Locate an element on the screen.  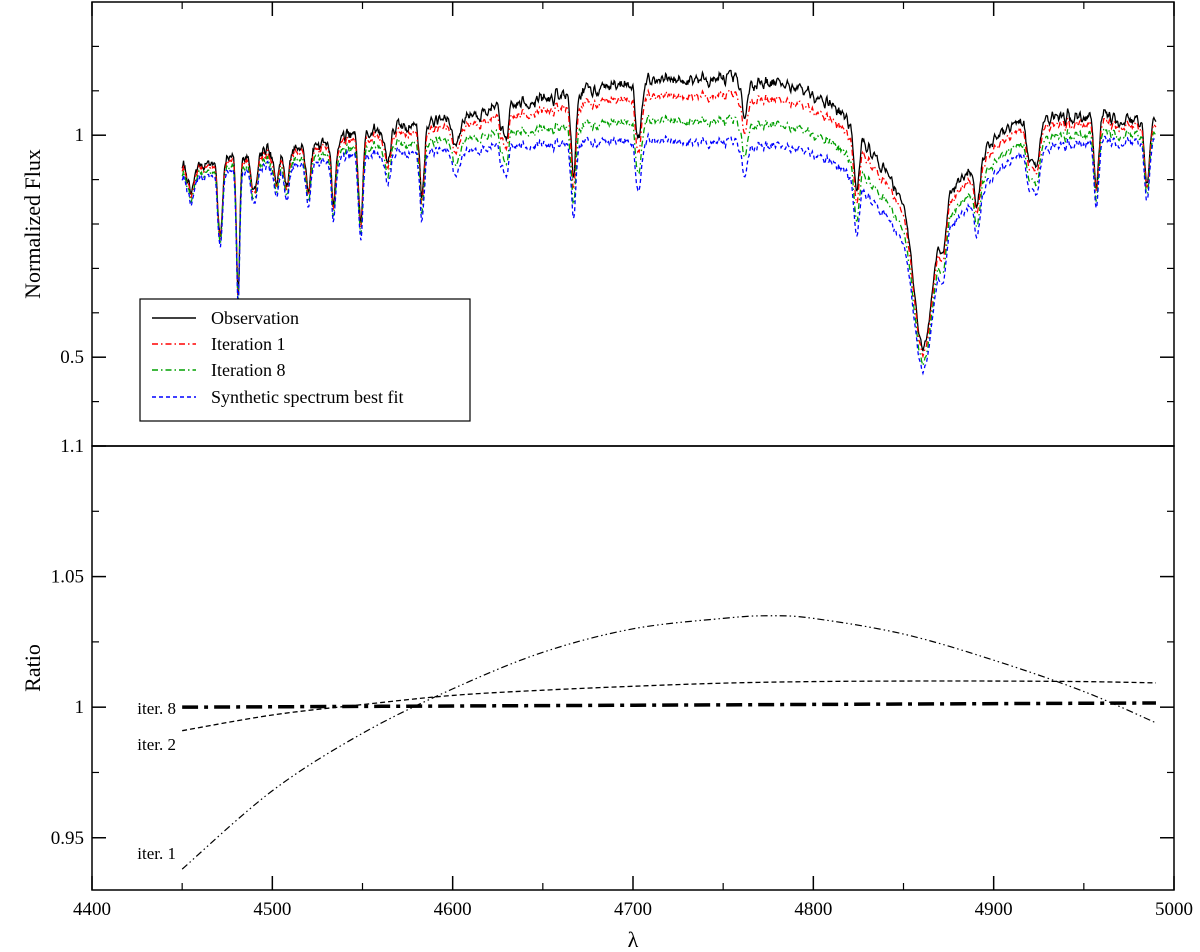
legend-label-iteration-8: Iteration 8 is located at coordinates (248, 370).